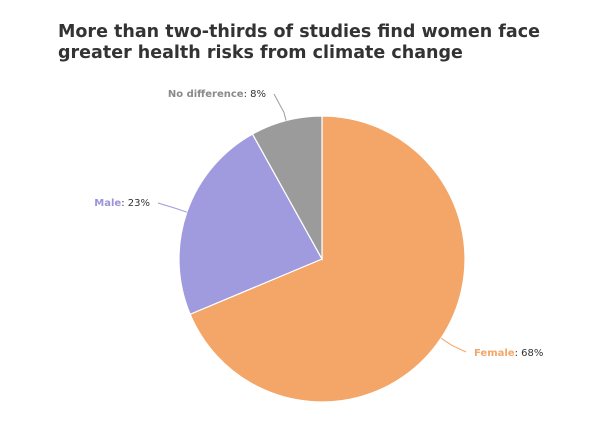  I want to click on data-label-value: : 23%, so click(135, 203).